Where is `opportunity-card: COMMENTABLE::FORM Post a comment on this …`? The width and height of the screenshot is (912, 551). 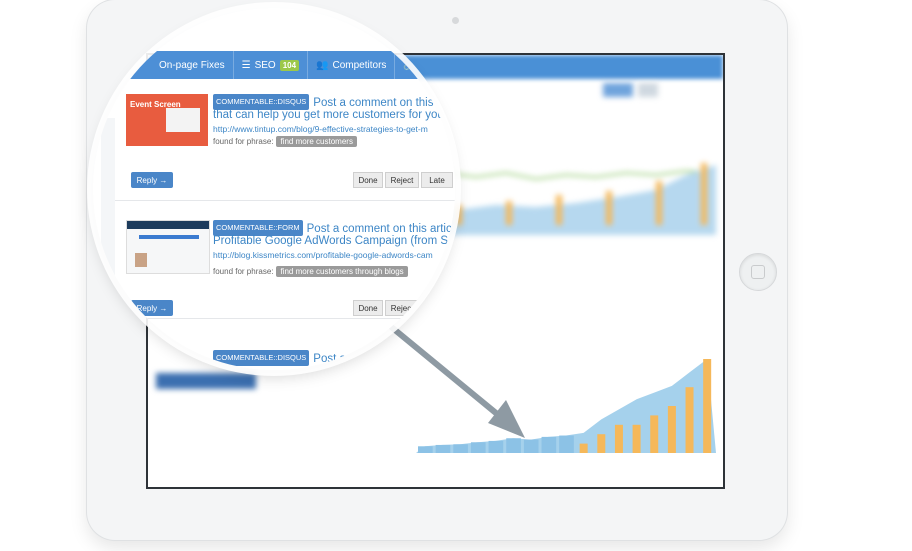
opportunity-card: COMMENTABLE::FORM Post a comment on this … is located at coordinates (285, 266).